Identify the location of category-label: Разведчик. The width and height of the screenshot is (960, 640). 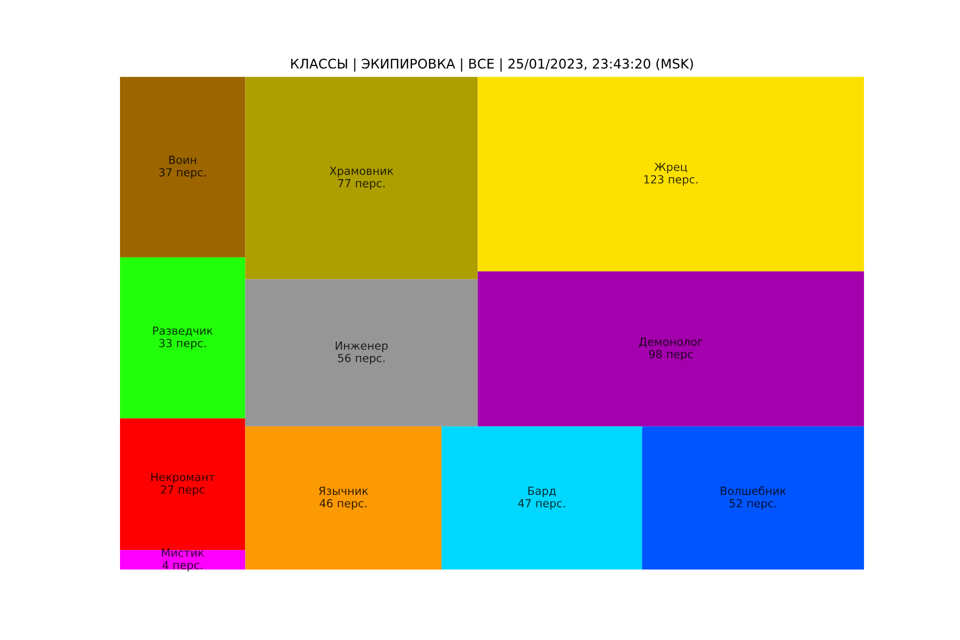
(183, 331).